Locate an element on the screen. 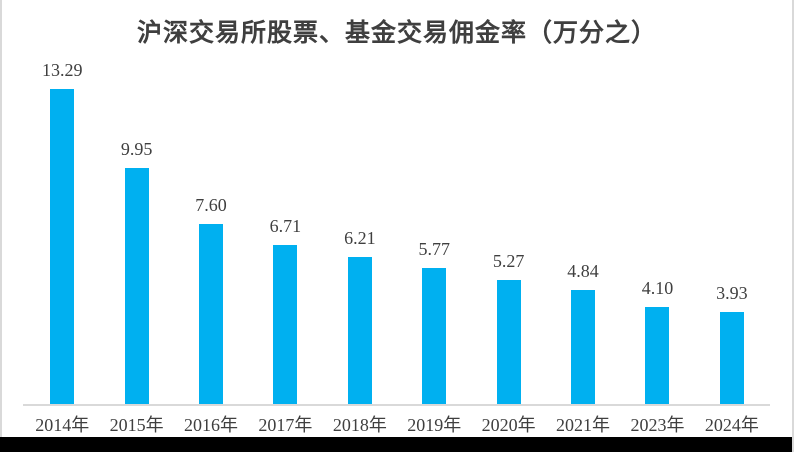  bar-group: 4.84 is located at coordinates (583, 230).